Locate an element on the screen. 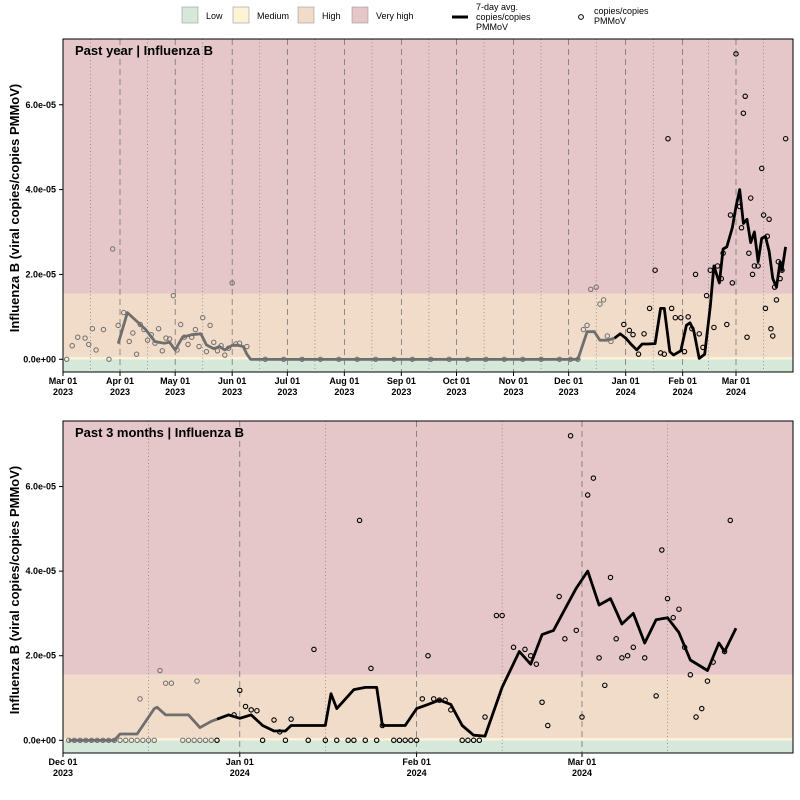  legend-swatch-high is located at coordinates (306, 15).